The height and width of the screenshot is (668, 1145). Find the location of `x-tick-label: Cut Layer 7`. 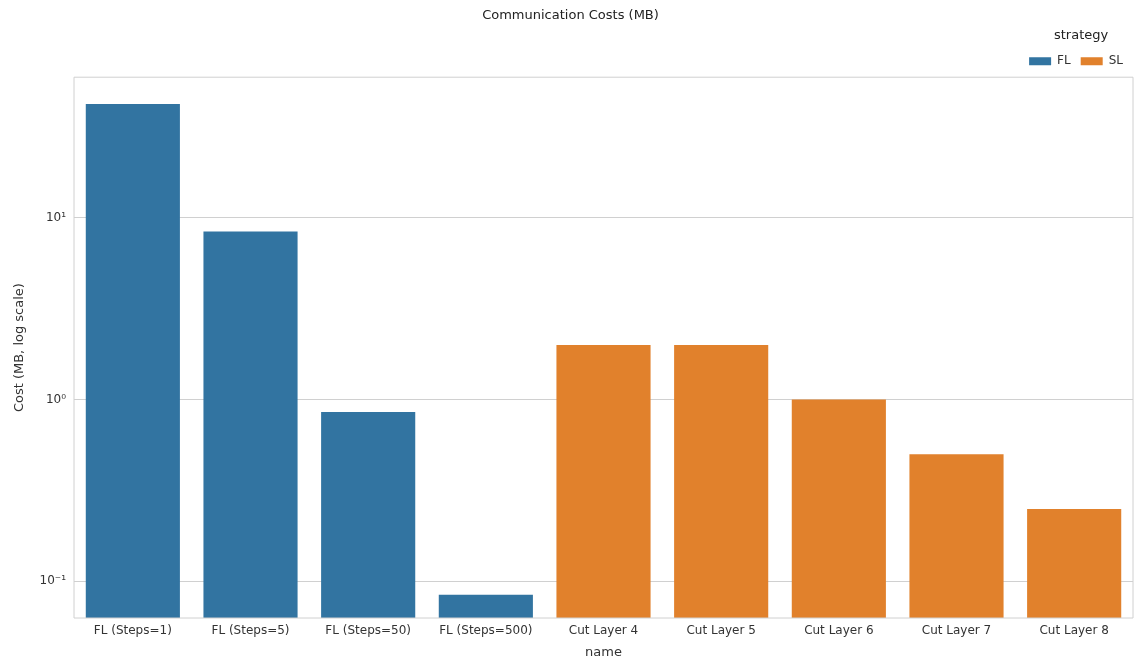

x-tick-label: Cut Layer 7 is located at coordinates (956, 630).